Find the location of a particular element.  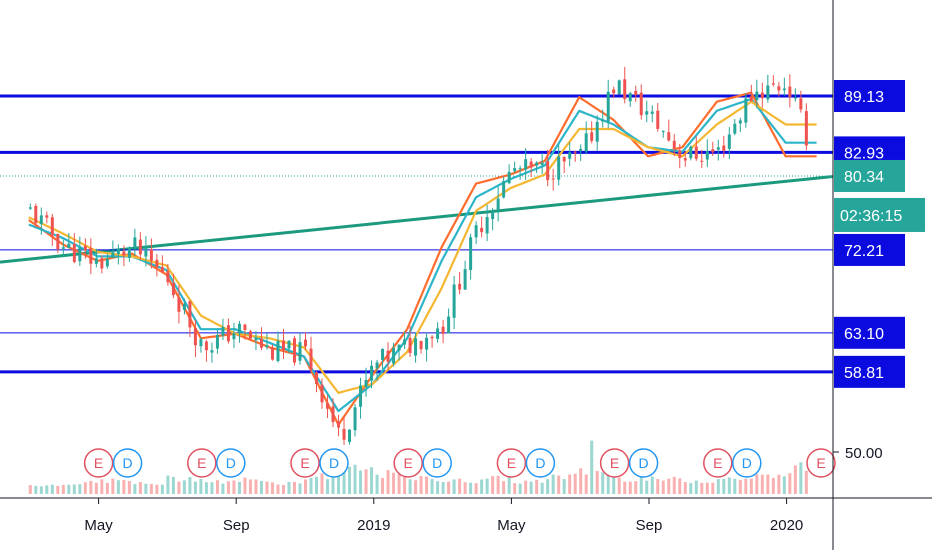

earnings-label: E is located at coordinates (820, 463).